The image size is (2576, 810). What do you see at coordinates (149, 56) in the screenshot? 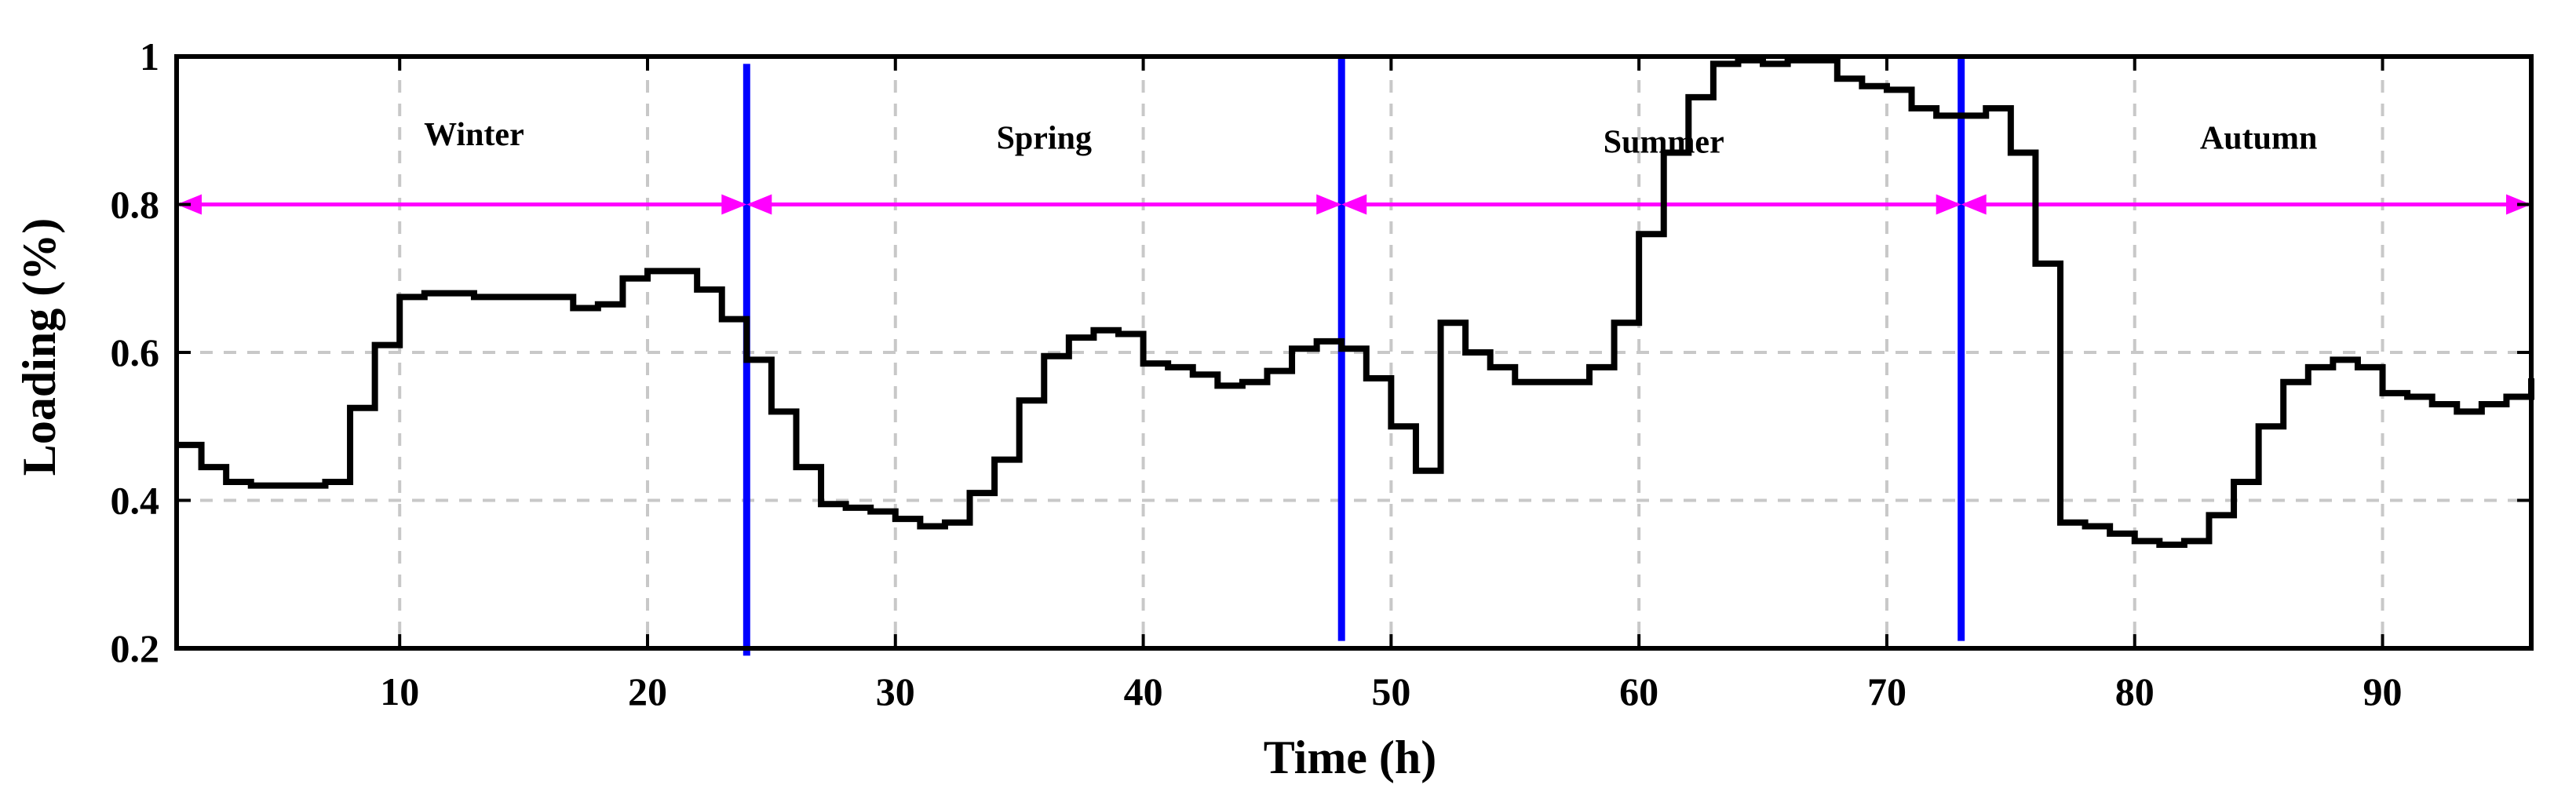
I see `y-tick-label: 1` at bounding box center [149, 56].